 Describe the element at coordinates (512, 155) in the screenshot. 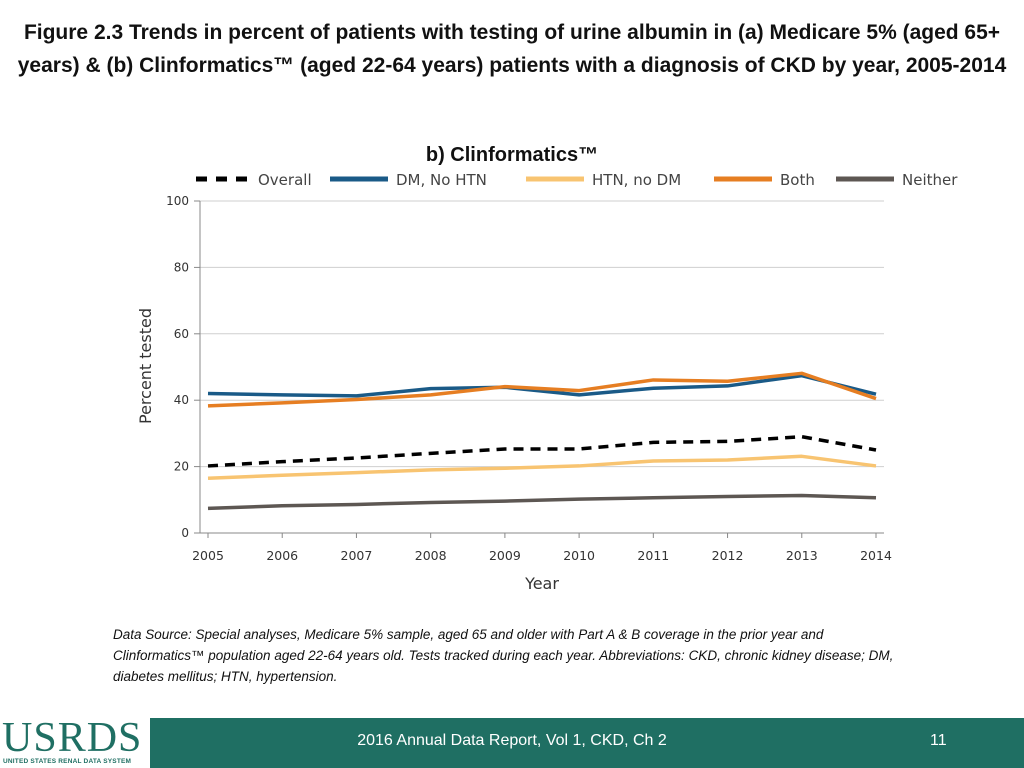

I see `panel-title: b) Clinformatics™` at that location.